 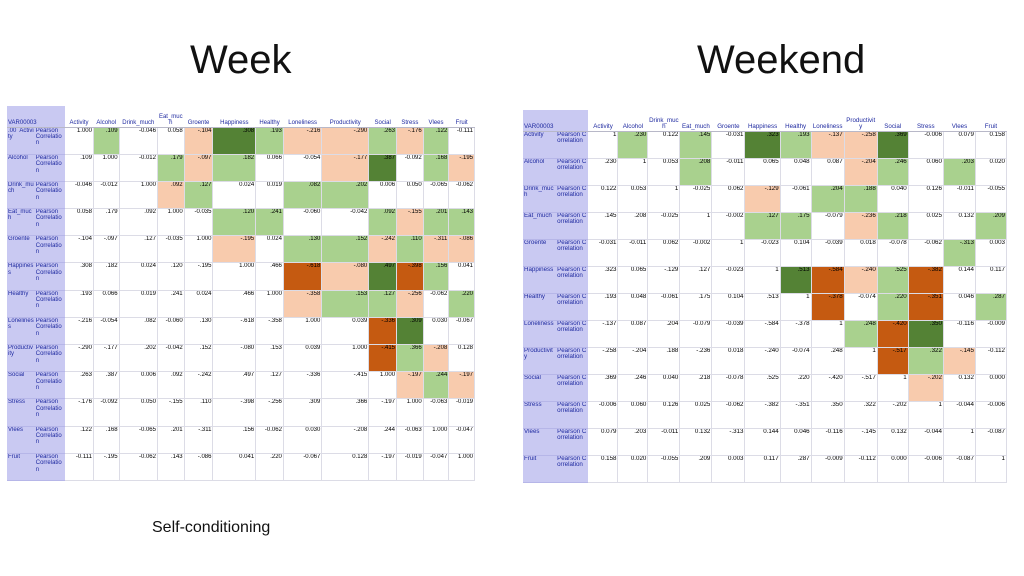 What do you see at coordinates (893, 226) in the screenshot?
I see `correlation-cell: .218` at bounding box center [893, 226].